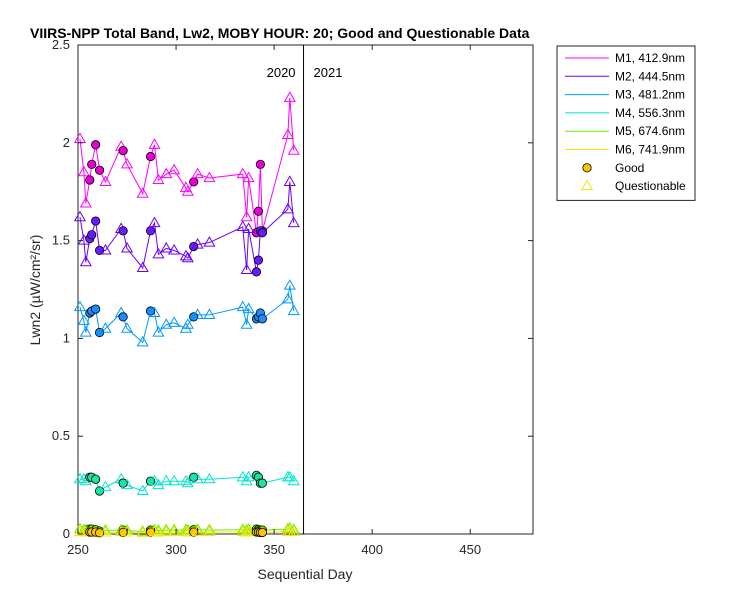 The image size is (750, 600). Describe the element at coordinates (587, 168) in the screenshot. I see `legend-good-marker` at that location.